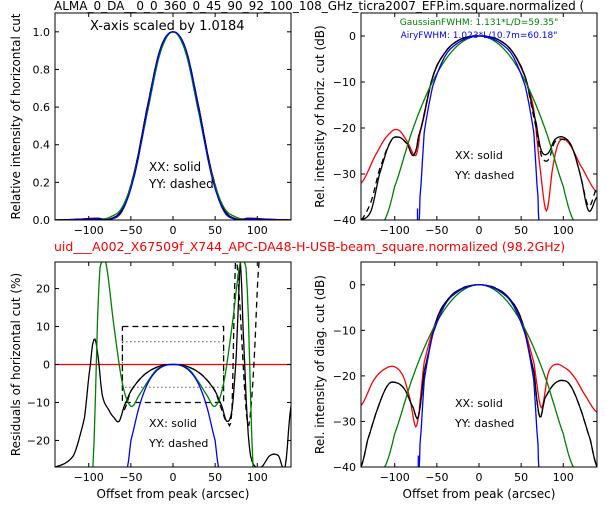  Describe the element at coordinates (320, 116) in the screenshot. I see `y-axis-label: Rel. intensity of horiz. cut (dB)` at that location.